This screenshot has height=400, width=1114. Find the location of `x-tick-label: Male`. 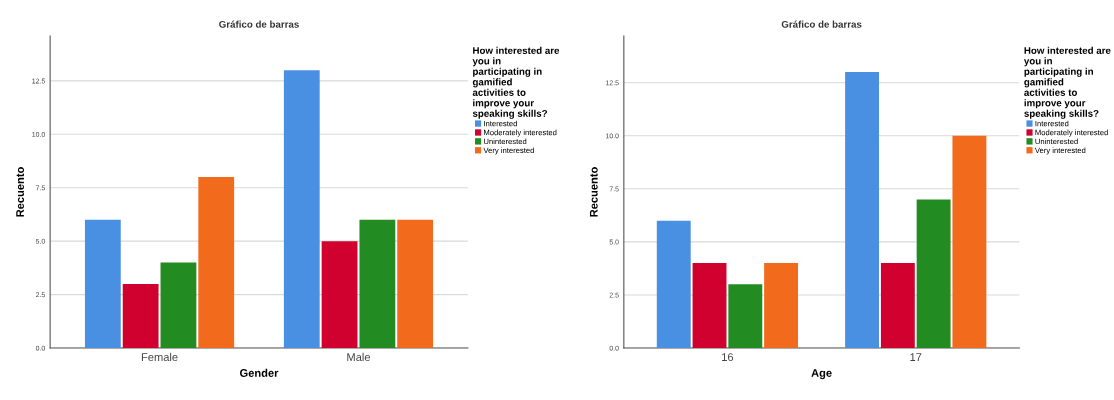

x-tick-label: Male is located at coordinates (359, 357).